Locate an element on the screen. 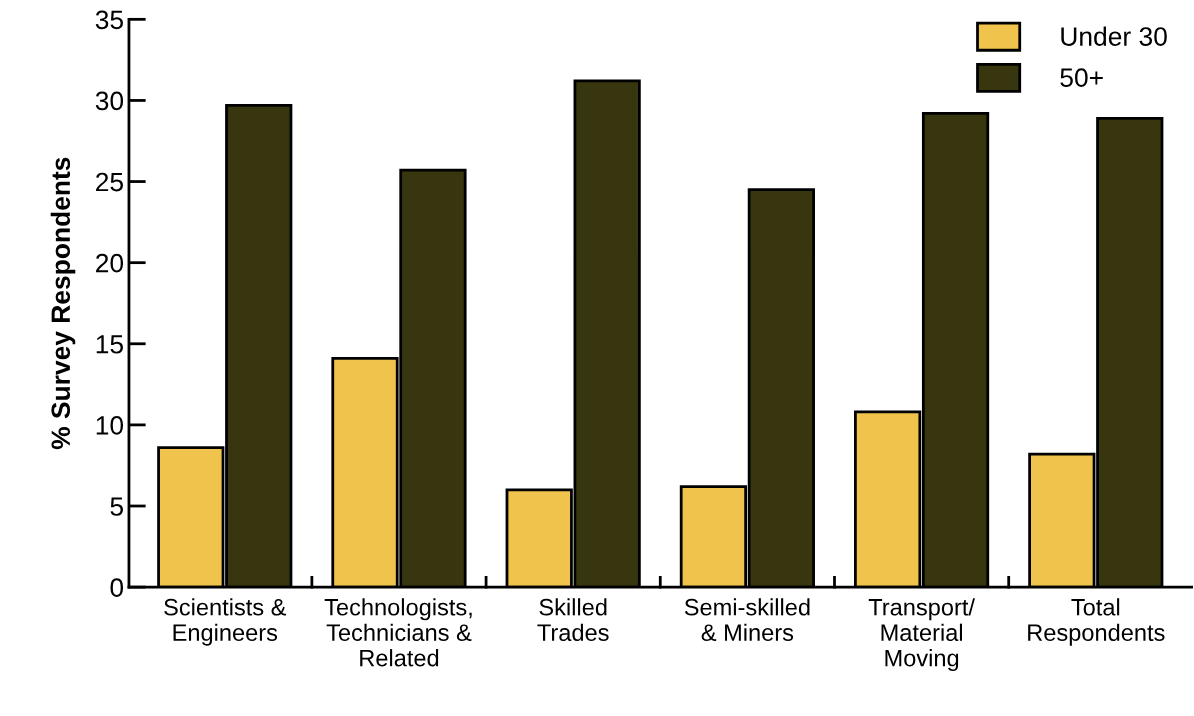 The width and height of the screenshot is (1194, 716). legend-label: Under 30 is located at coordinates (1114, 36).